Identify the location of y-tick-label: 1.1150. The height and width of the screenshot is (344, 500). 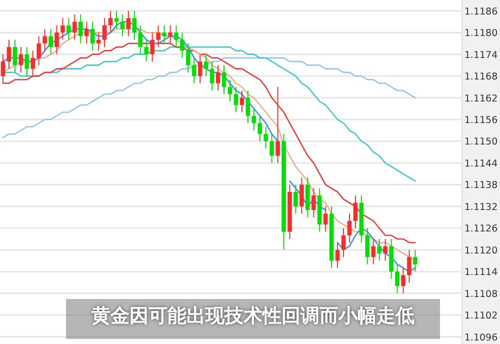
(481, 142).